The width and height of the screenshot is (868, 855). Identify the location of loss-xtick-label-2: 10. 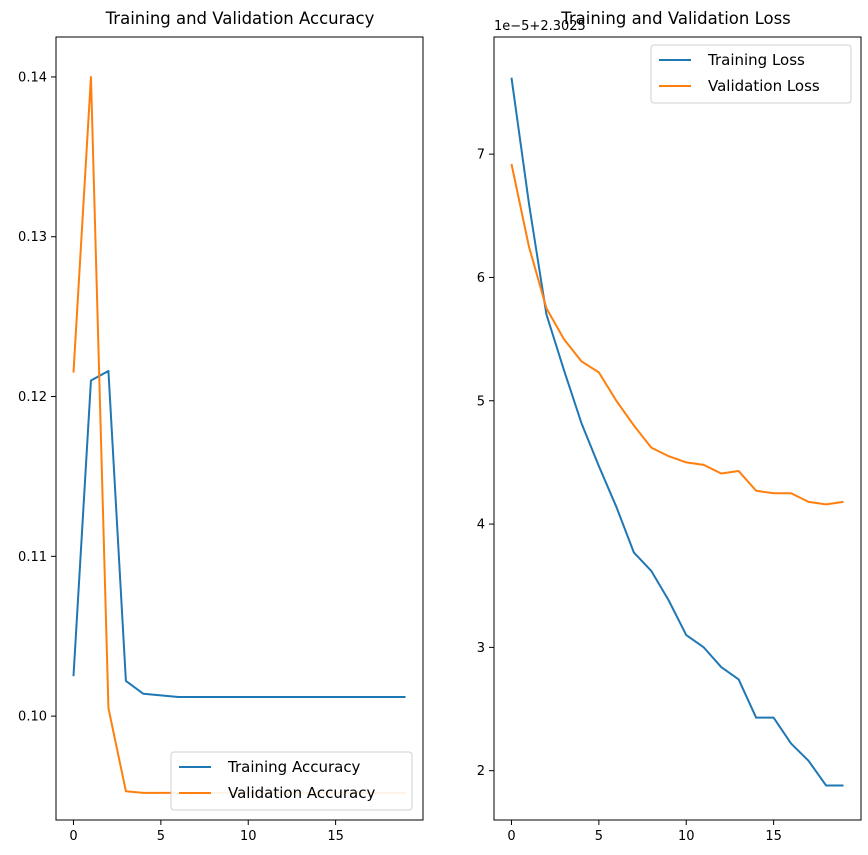
(686, 836).